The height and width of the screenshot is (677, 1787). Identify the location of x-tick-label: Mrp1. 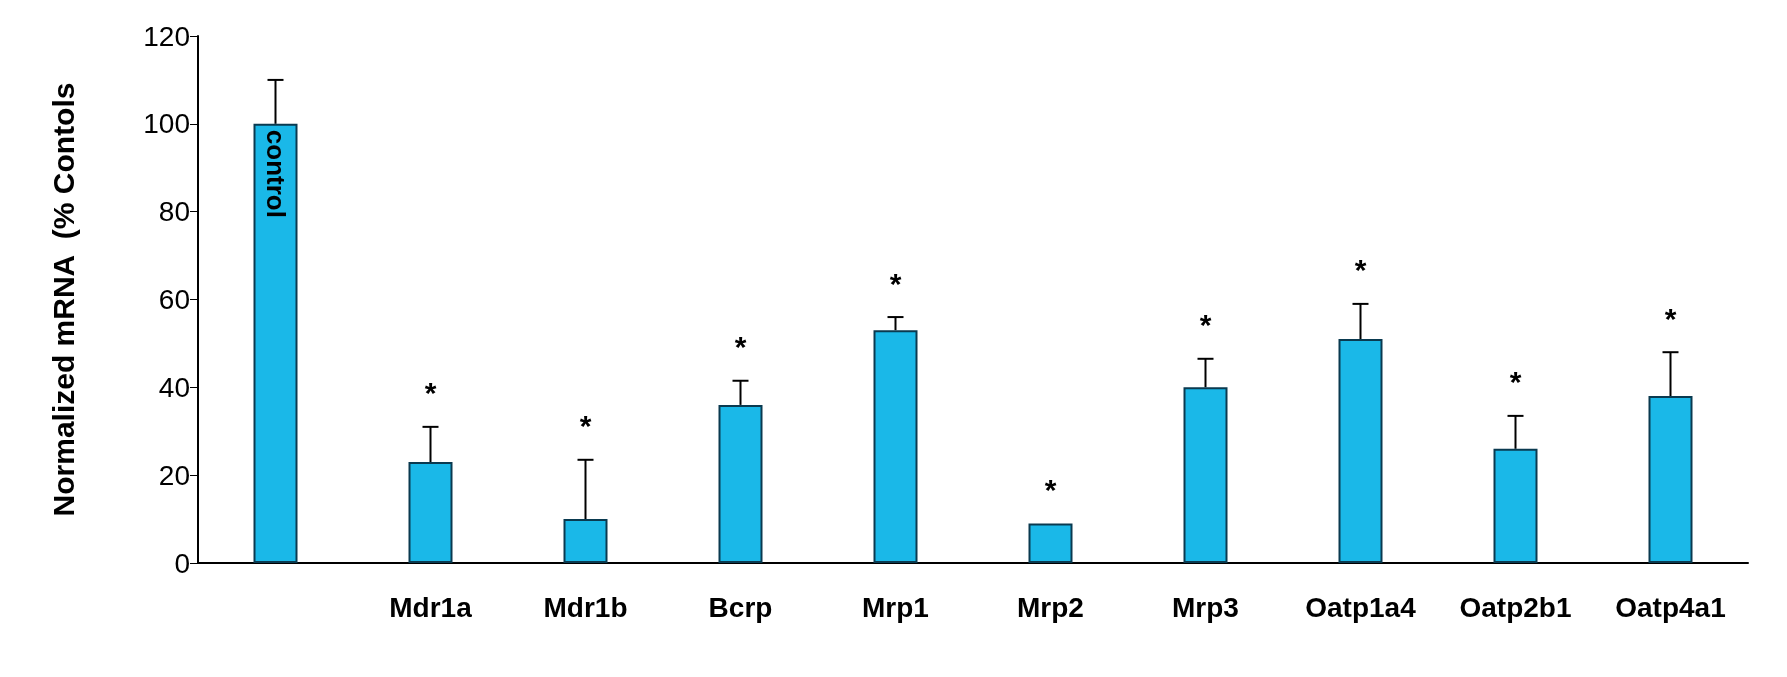
(895, 607).